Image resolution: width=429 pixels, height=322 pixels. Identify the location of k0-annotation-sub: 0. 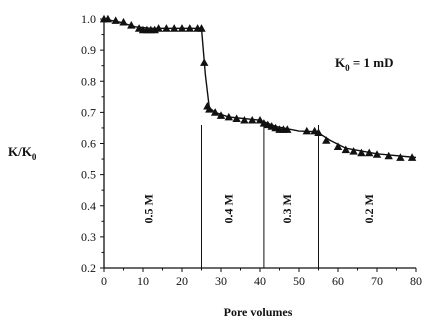
(347, 68).